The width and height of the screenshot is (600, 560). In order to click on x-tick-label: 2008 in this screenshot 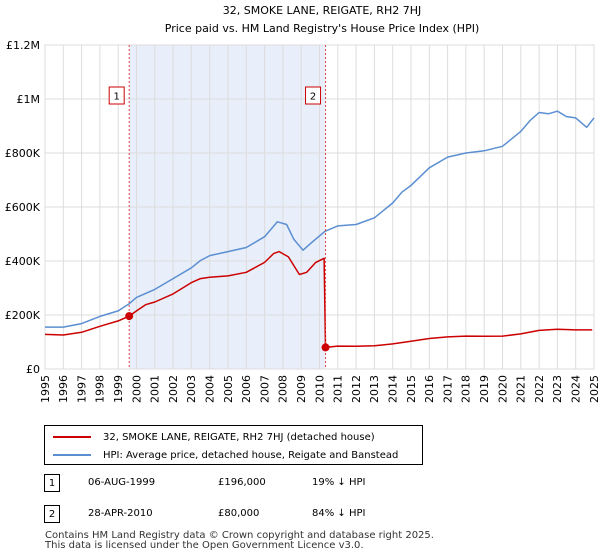, I will do `click(283, 389)`.